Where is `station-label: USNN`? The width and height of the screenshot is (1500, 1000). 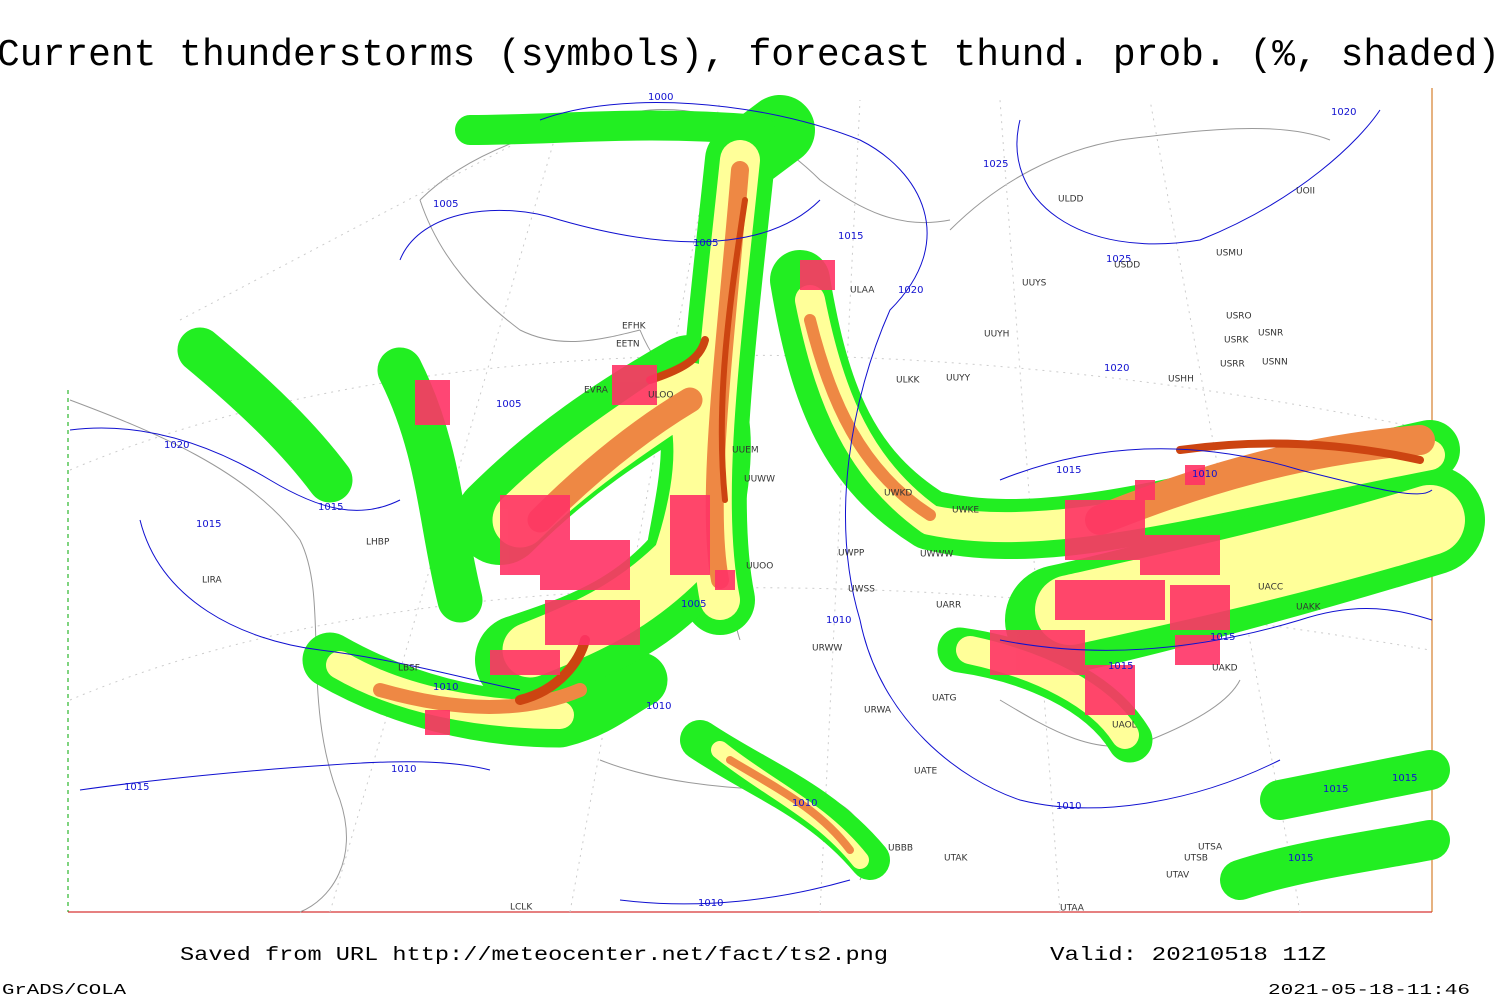
station-label: USNN is located at coordinates (1275, 363).